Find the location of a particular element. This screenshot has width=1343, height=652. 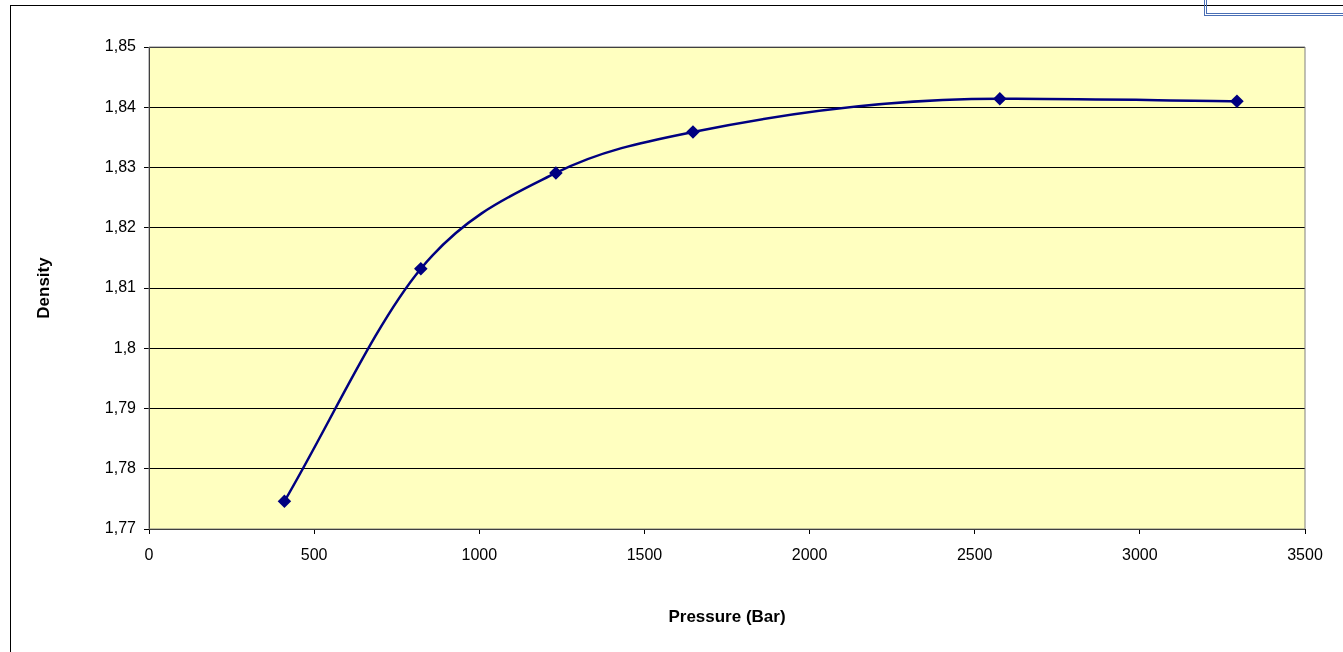

y-tick-label: 1,83 is located at coordinates (120, 166).